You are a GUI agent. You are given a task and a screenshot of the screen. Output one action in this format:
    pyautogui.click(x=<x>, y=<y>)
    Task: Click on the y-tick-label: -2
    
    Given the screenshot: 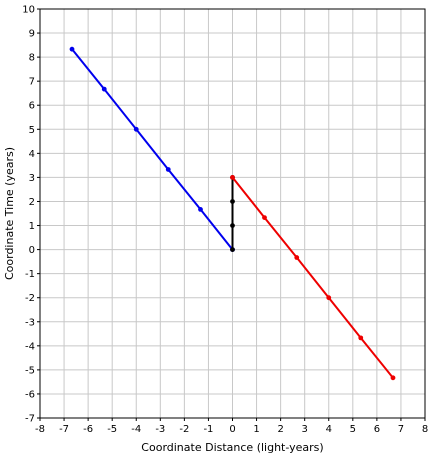 What is the action you would take?
    pyautogui.click(x=30, y=298)
    